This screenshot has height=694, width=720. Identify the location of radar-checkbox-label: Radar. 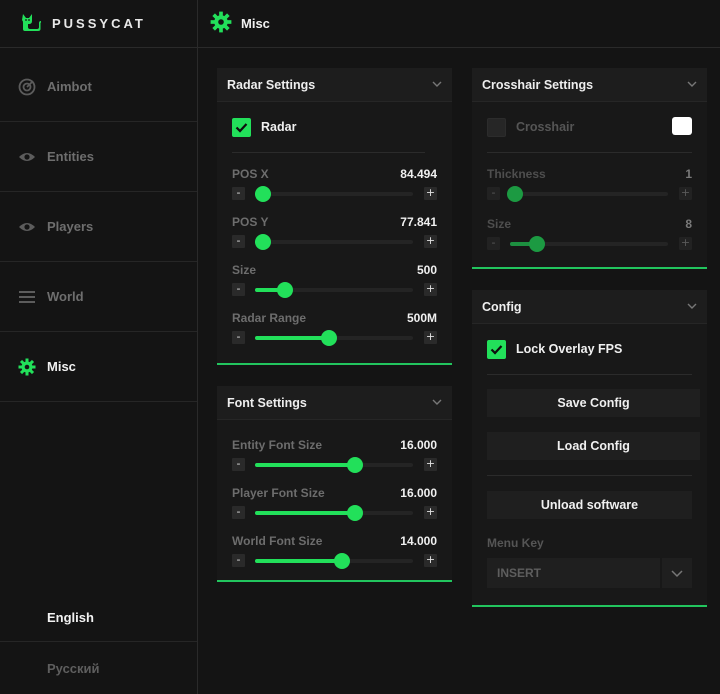
(279, 127).